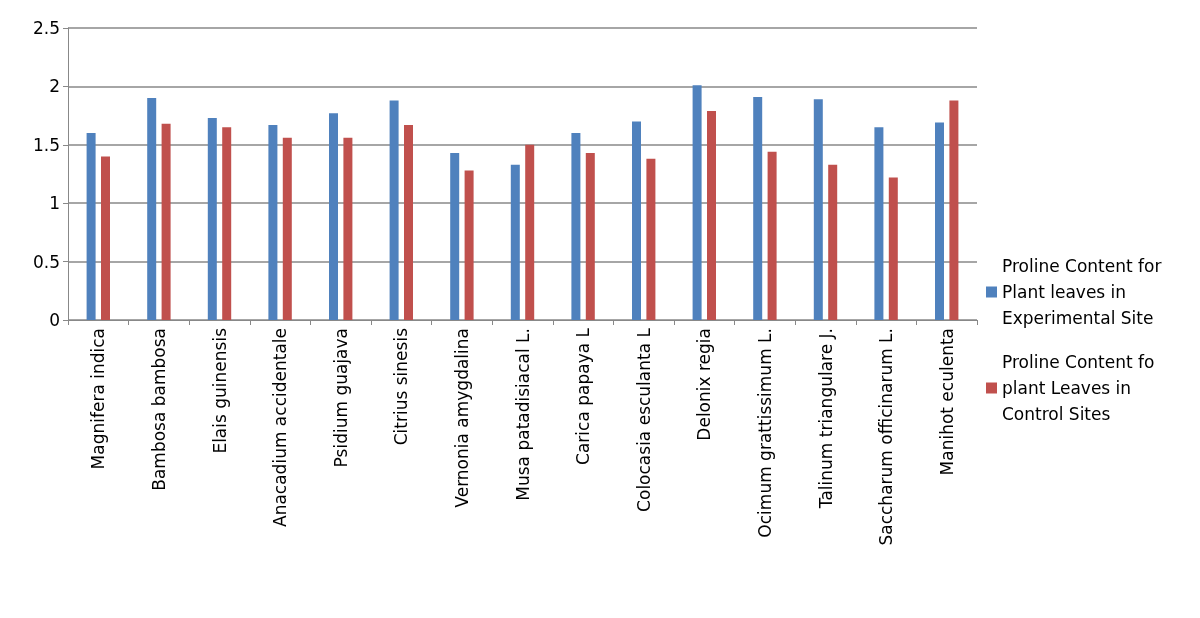 The image size is (1200, 618). What do you see at coordinates (219, 390) in the screenshot?
I see `x-tick-label: Elais guinensis` at bounding box center [219, 390].